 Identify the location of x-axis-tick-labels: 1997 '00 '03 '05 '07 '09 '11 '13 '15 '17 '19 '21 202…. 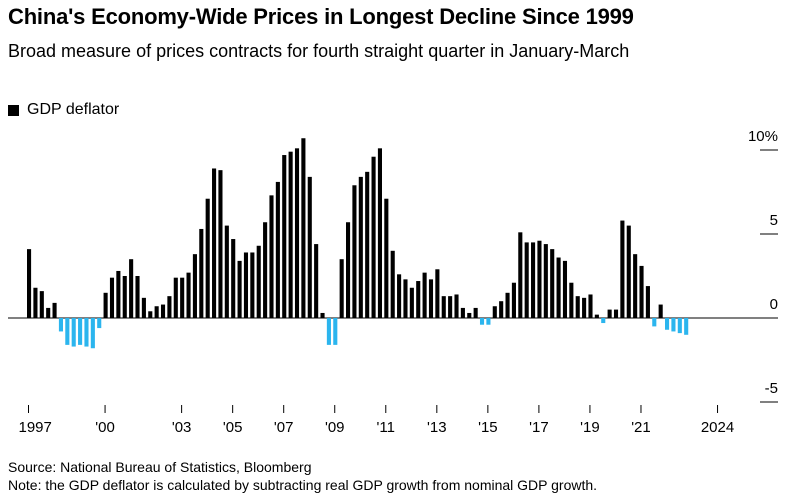
(376, 420).